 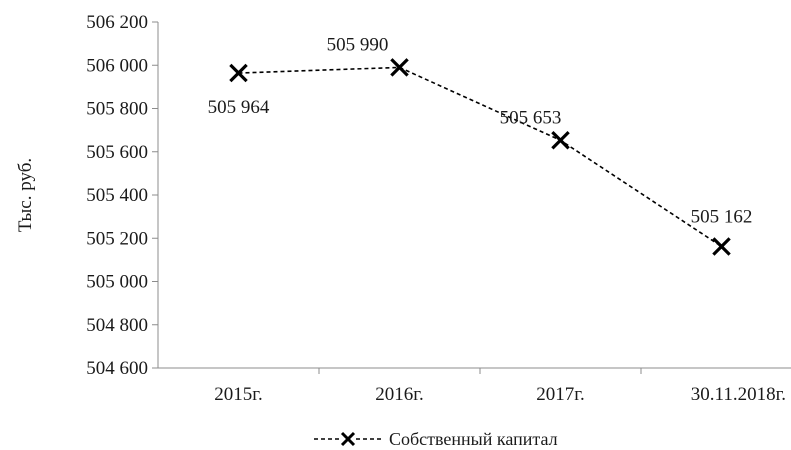 What do you see at coordinates (239, 107) in the screenshot?
I see `data-label: 505 964` at bounding box center [239, 107].